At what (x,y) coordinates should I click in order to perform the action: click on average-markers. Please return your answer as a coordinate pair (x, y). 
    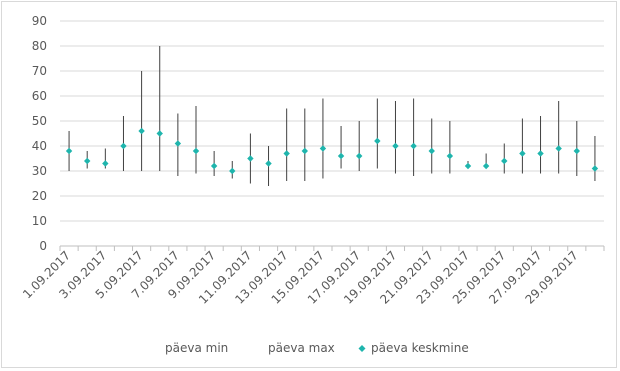
    Looking at the image, I should click on (332, 151).